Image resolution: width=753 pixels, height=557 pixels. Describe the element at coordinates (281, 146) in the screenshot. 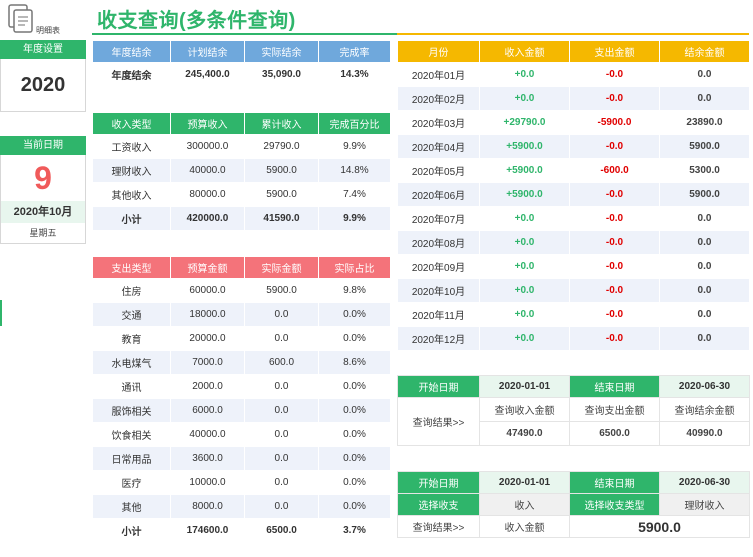

I see `income-cell: 29790.0` at that location.